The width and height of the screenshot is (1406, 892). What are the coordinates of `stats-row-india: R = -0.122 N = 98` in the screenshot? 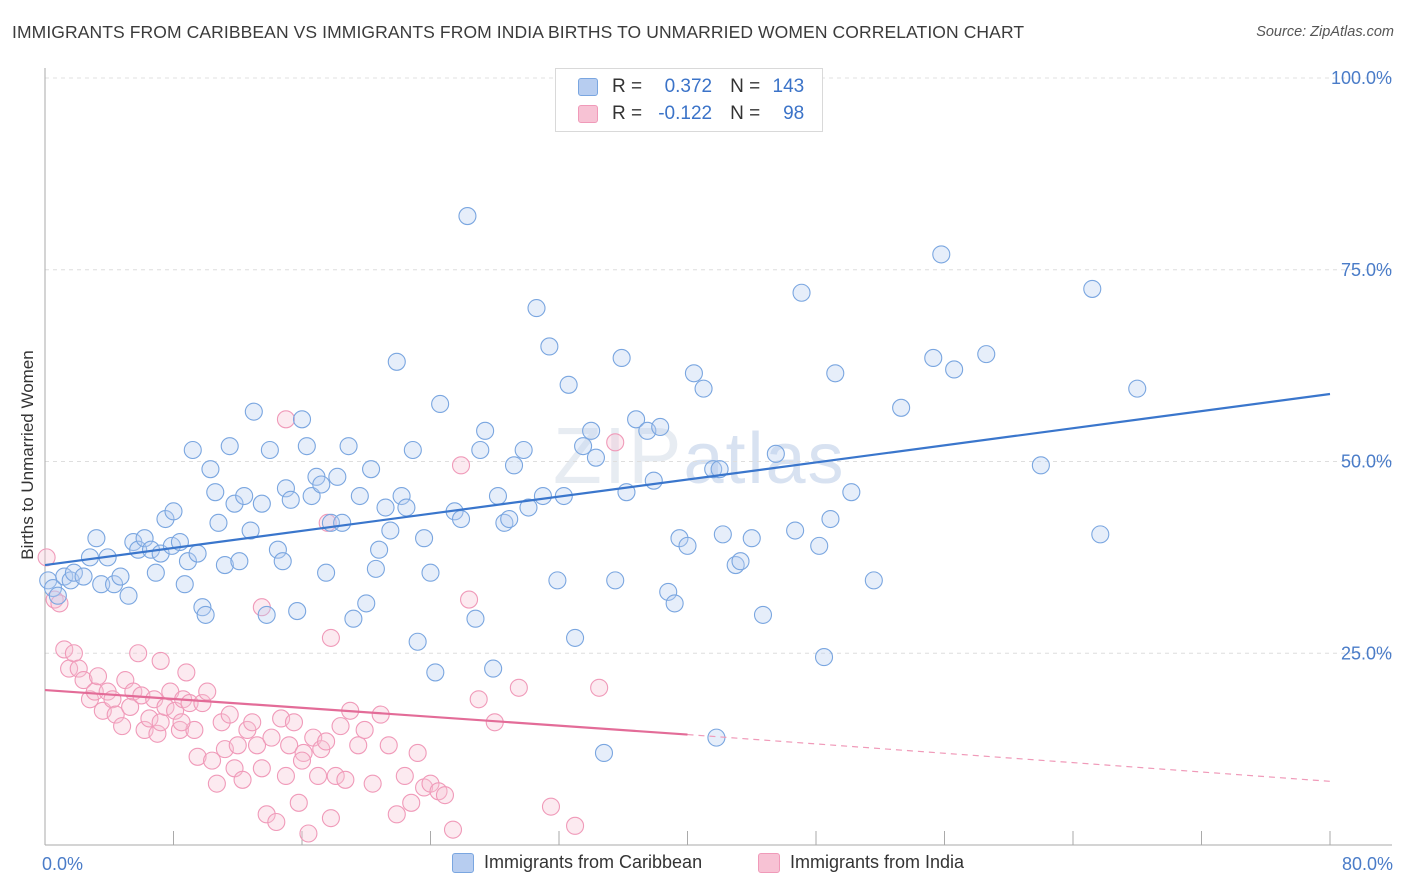 It's located at (691, 114).